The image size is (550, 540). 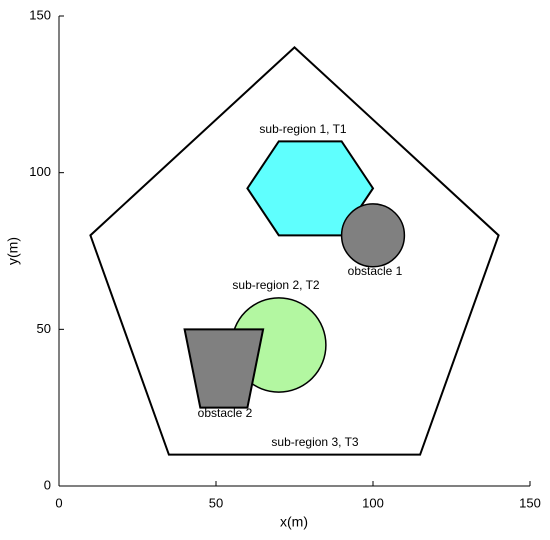 What do you see at coordinates (302, 129) in the screenshot?
I see `shape-label: sub-region 1, T1` at bounding box center [302, 129].